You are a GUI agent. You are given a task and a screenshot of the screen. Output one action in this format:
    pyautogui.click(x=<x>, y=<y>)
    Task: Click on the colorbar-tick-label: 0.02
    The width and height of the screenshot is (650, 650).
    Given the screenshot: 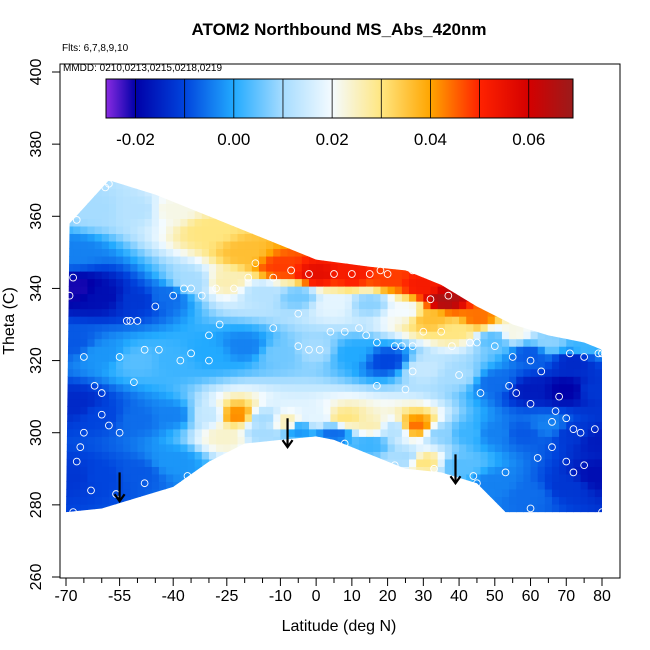 What is the action you would take?
    pyautogui.click(x=332, y=139)
    